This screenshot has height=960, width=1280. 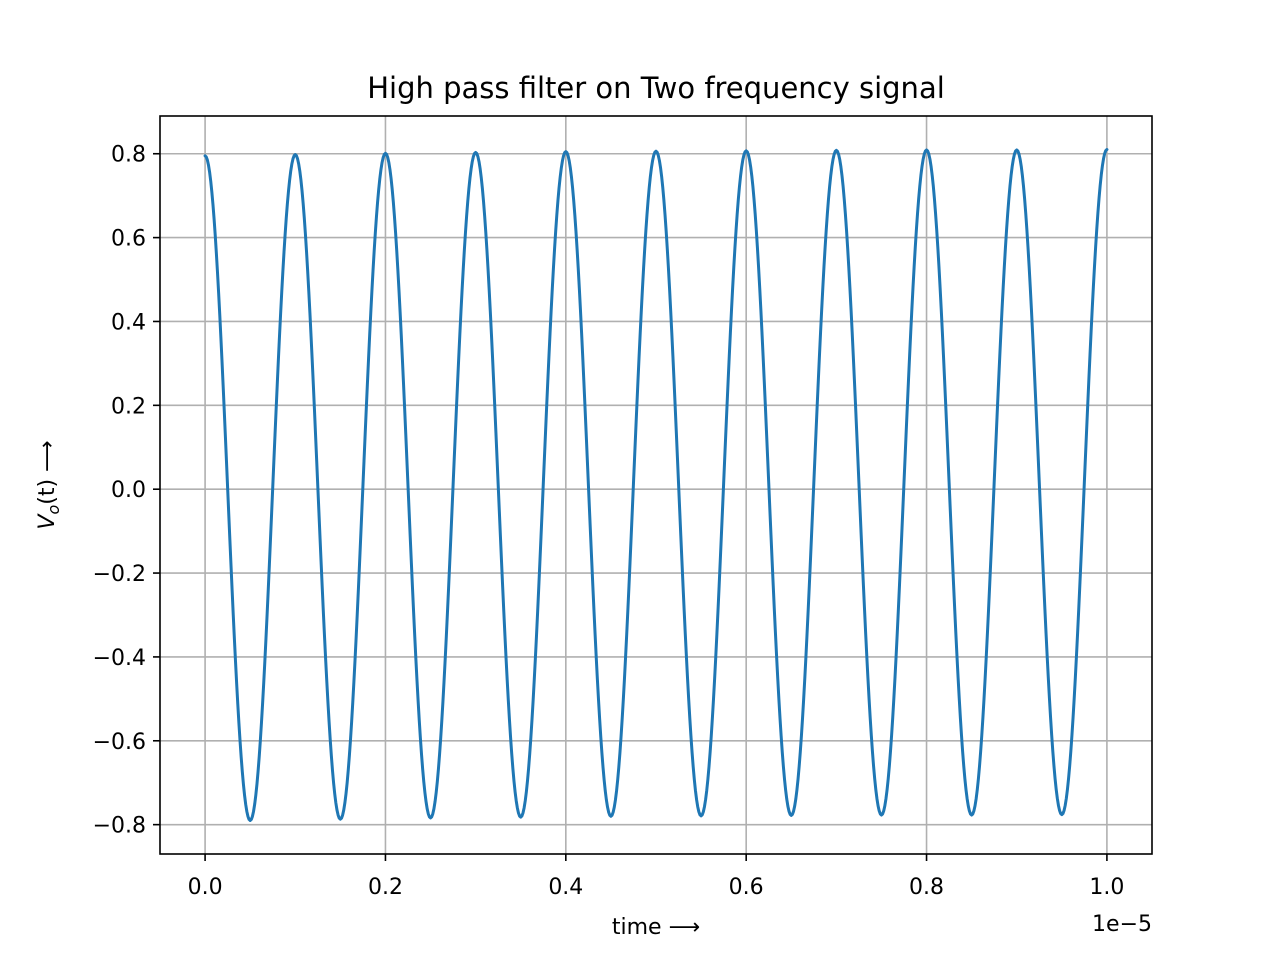 I want to click on y-axis-label-base: V, so click(x=47, y=521).